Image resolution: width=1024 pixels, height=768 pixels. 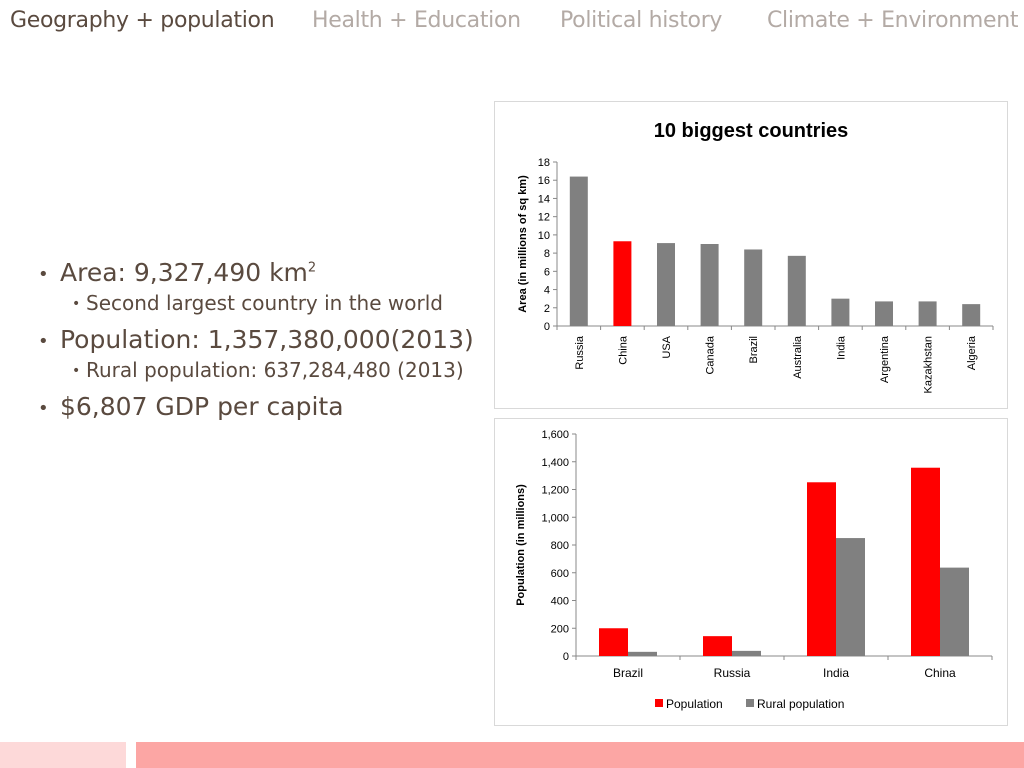 What do you see at coordinates (544, 181) in the screenshot?
I see `y-tick-label: 16` at bounding box center [544, 181].